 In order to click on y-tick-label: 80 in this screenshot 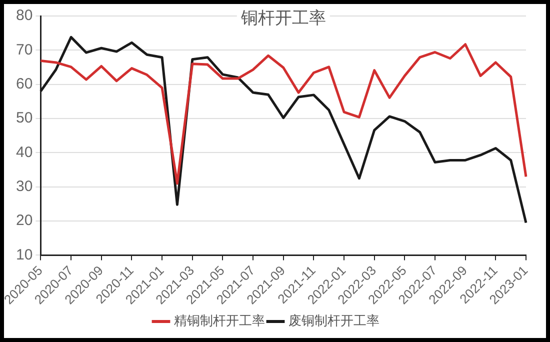, I will do `click(24, 15)`.